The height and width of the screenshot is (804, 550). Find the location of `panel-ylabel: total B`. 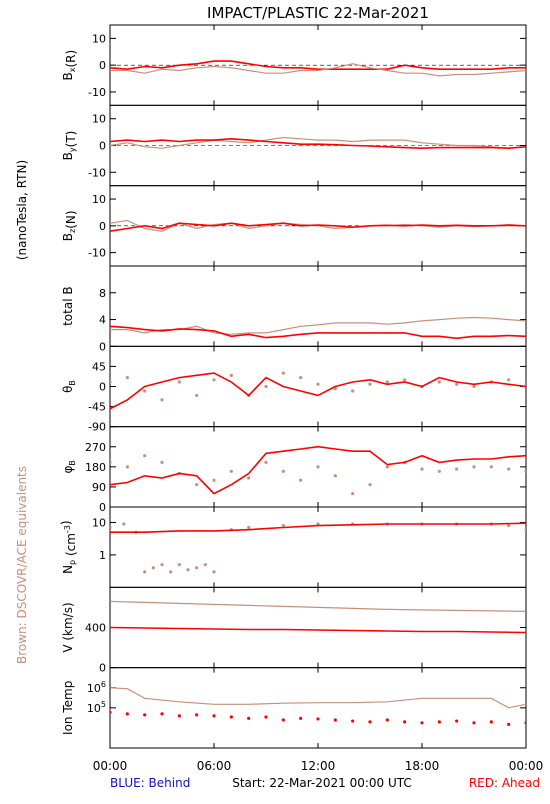

panel-ylabel: total B is located at coordinates (68, 306).